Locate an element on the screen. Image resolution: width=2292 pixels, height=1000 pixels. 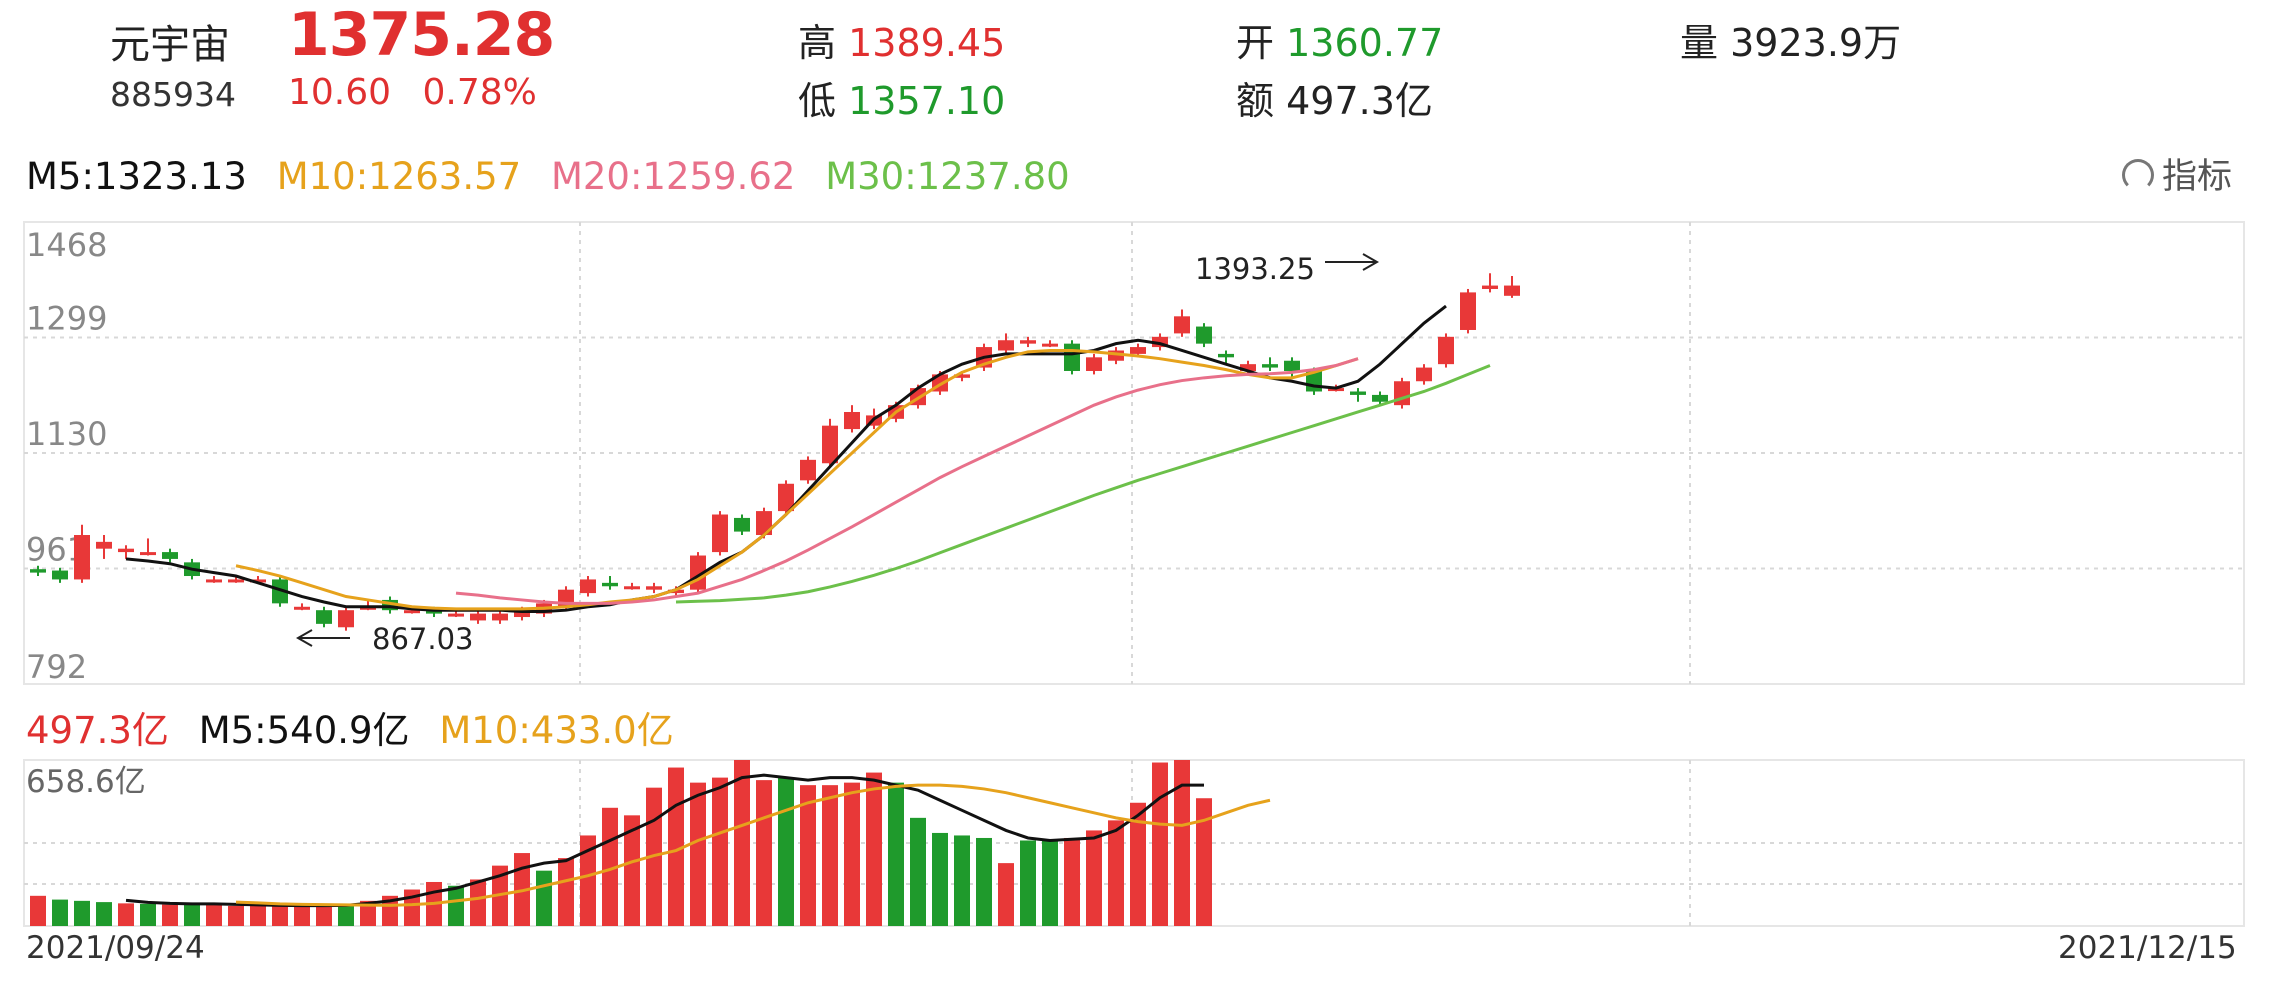
volume-label: 量 is located at coordinates (1699, 43).